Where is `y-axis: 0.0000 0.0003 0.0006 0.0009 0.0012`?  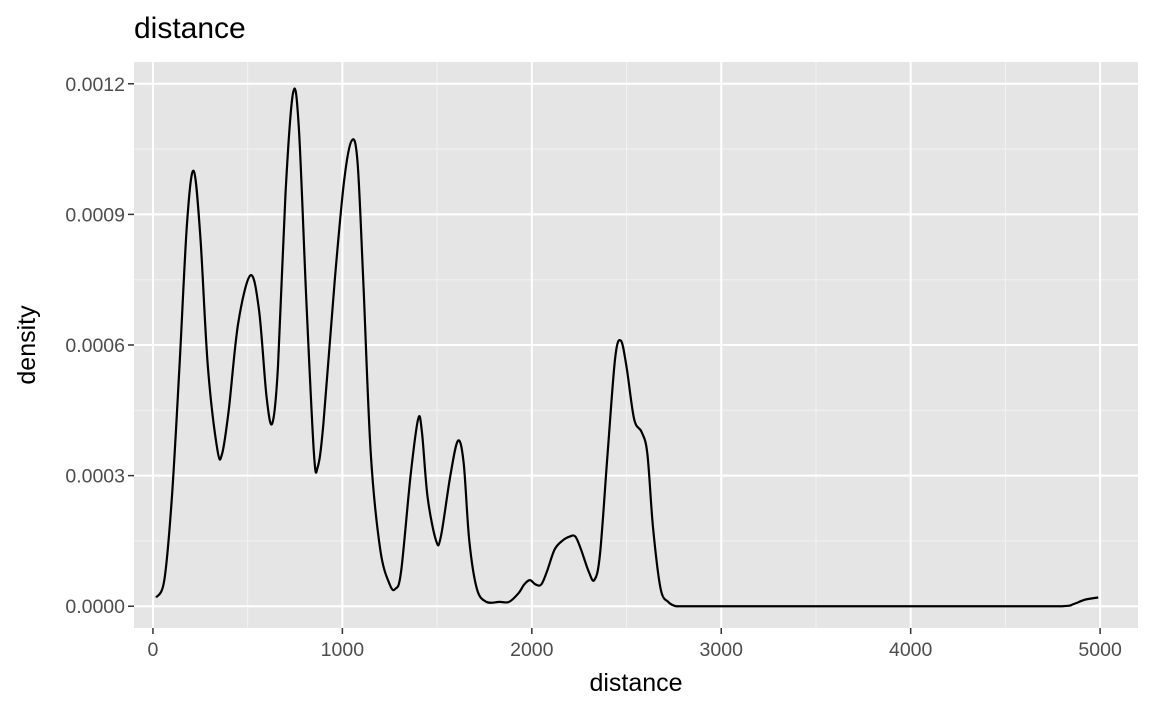
y-axis: 0.0000 0.0003 0.0006 0.0009 0.0012 is located at coordinates (99, 346).